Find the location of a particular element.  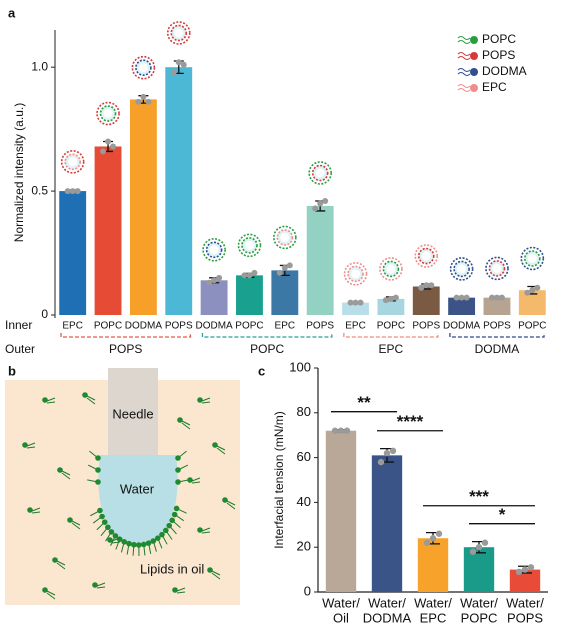

x-tick-label: DODMA is located at coordinates (387, 617).